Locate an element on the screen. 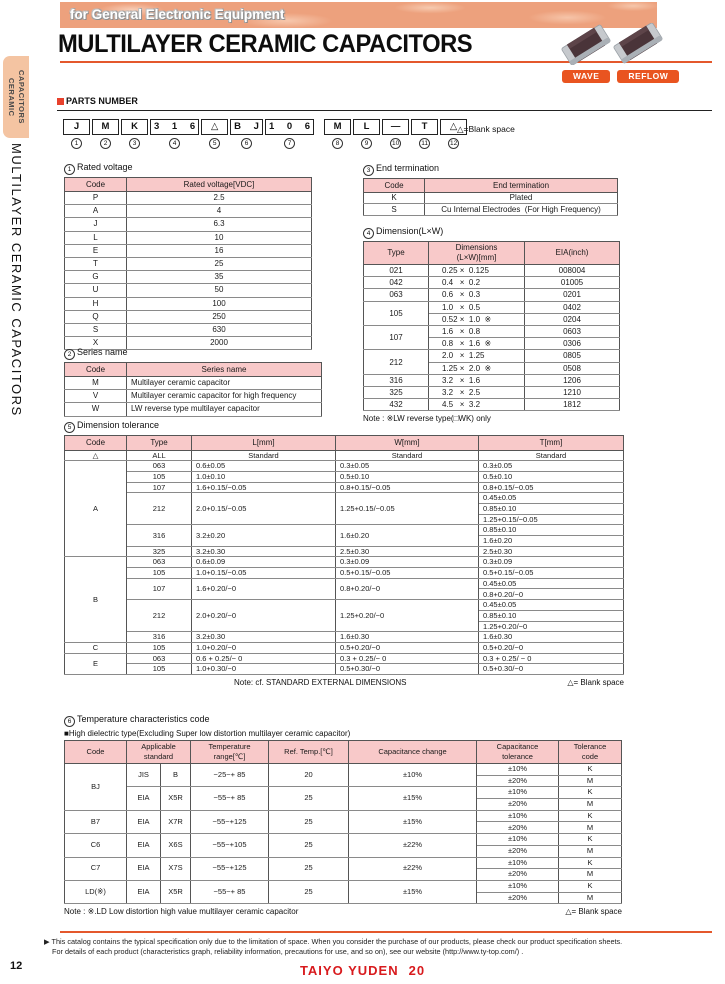  table-row: M Multilayer ceramic capacitor is located at coordinates (193, 383).